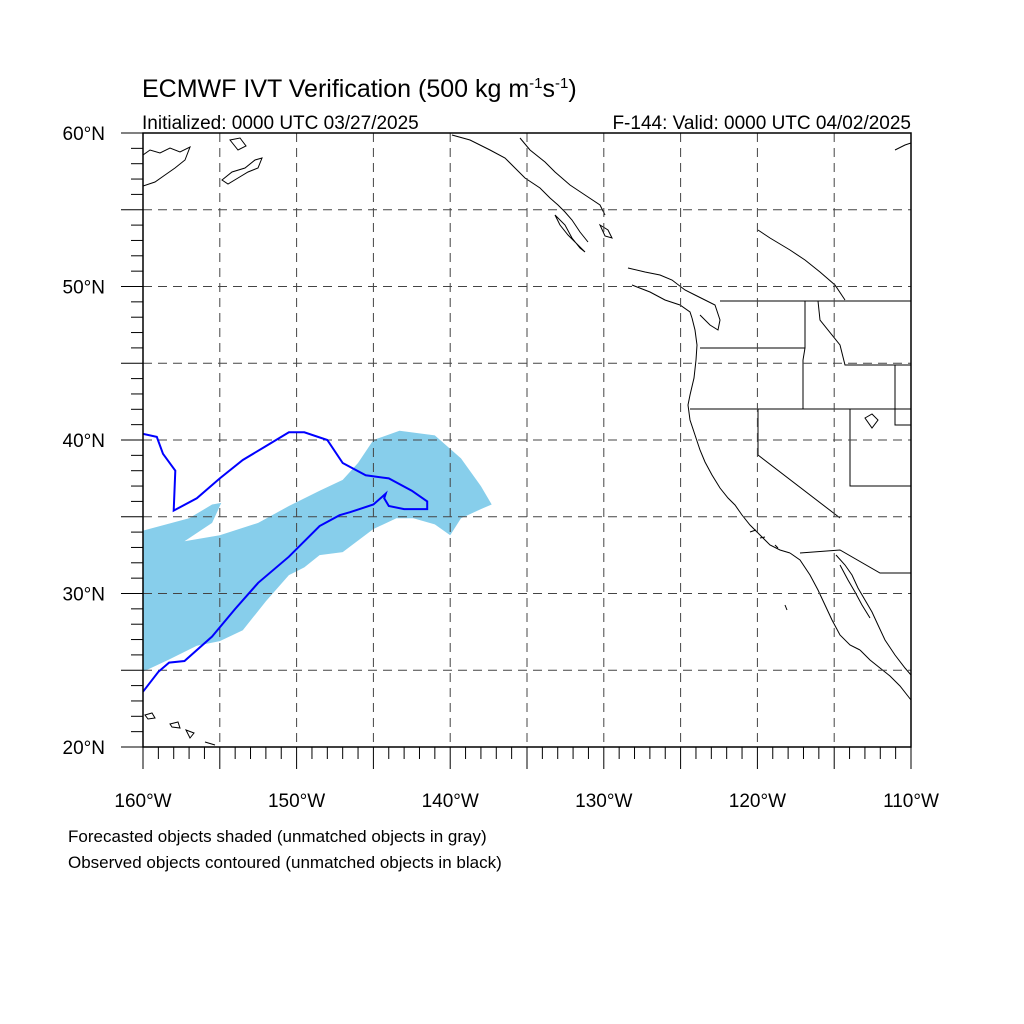  I want to click on lon-tick-label: 150°W, so click(296, 801).